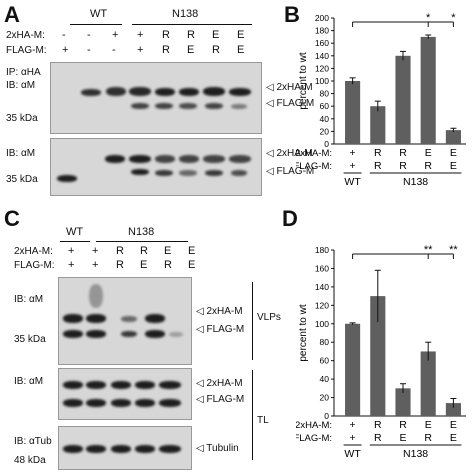 The height and width of the screenshot is (473, 474). What do you see at coordinates (114, 50) in the screenshot?
I see `a-flag-lane-3: -` at bounding box center [114, 50].